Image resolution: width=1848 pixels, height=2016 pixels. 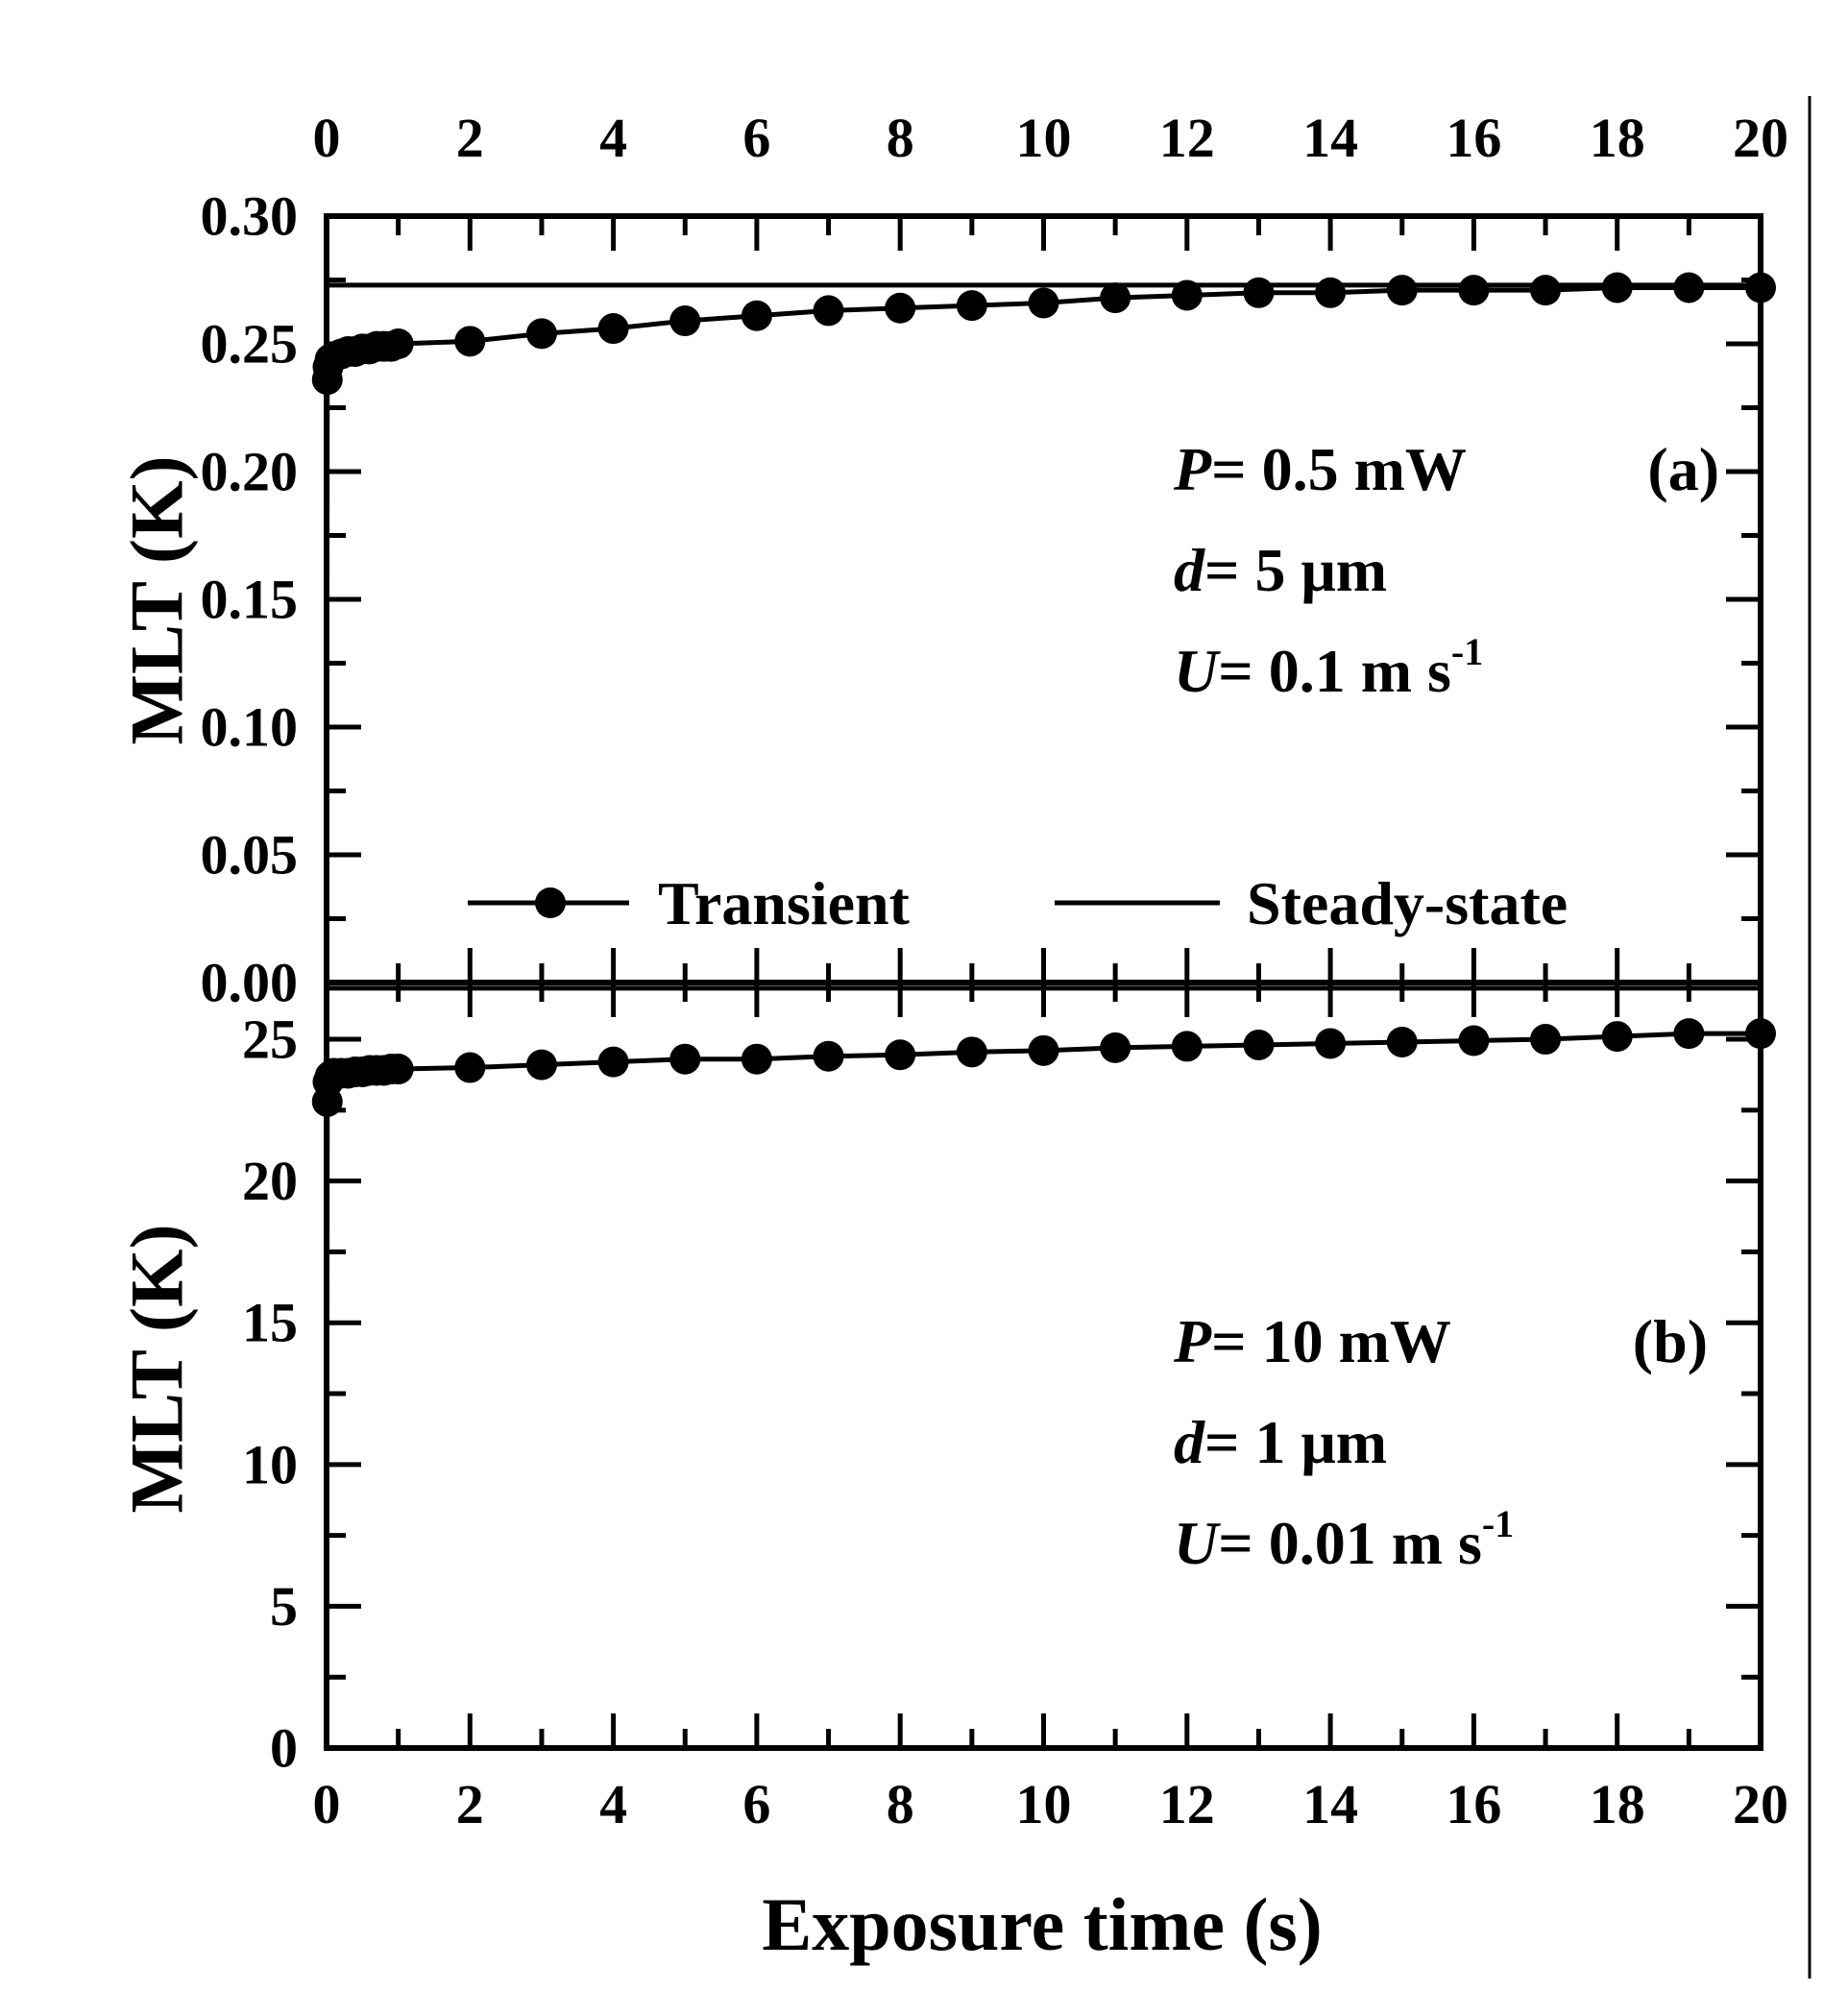 What do you see at coordinates (1350, 1543) in the screenshot?
I see `parameter-value: = 0.01 m s` at bounding box center [1350, 1543].